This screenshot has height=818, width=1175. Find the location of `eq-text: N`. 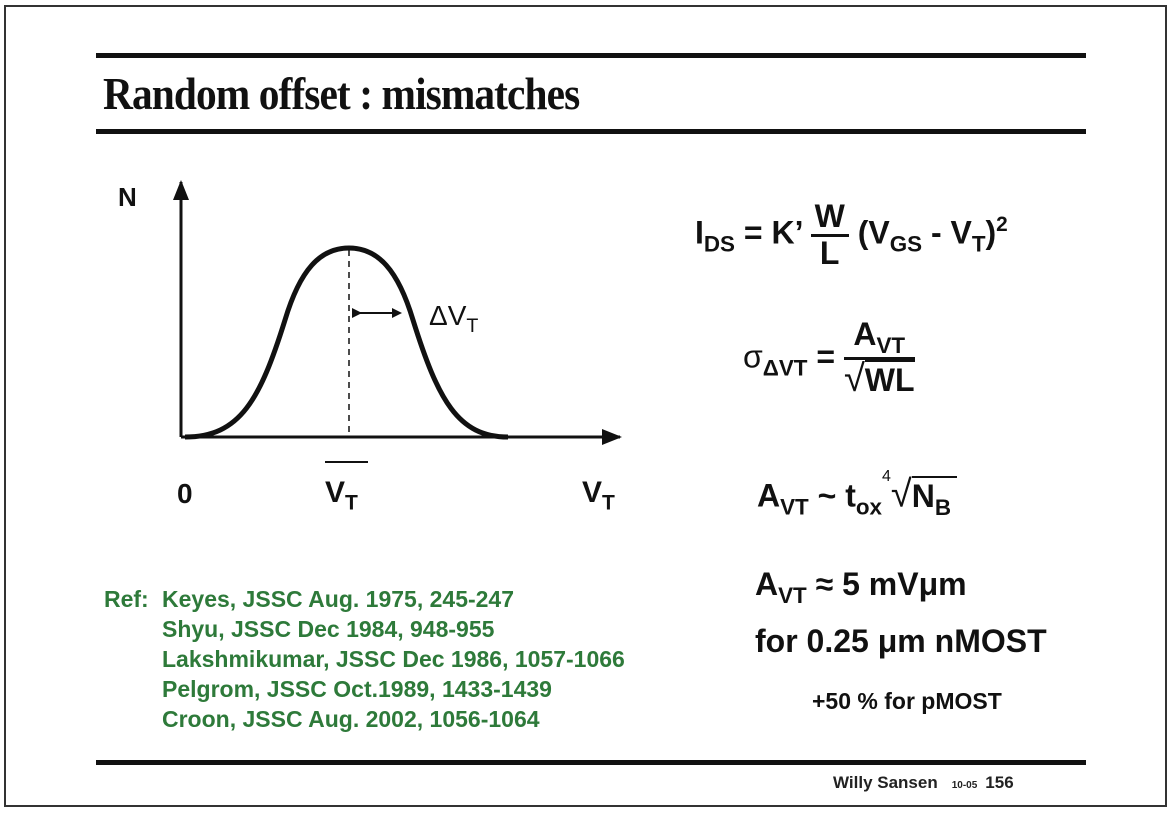

eq-text: N is located at coordinates (923, 495).